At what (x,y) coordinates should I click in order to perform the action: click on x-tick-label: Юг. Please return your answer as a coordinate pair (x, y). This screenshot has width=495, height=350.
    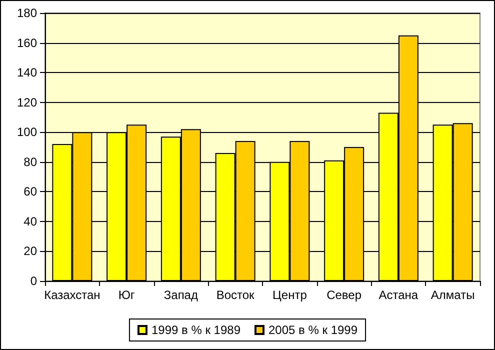
    Looking at the image, I should click on (127, 295).